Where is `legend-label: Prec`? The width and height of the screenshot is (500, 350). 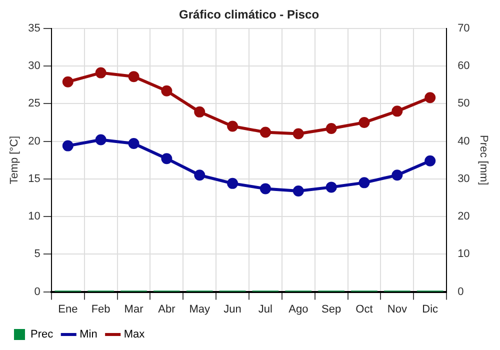
legend-label: Prec is located at coordinates (42, 334).